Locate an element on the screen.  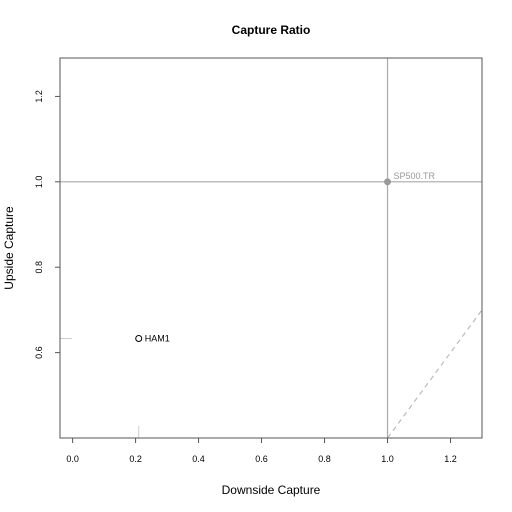
y-tick-label: 0.6 is located at coordinates (39, 352).